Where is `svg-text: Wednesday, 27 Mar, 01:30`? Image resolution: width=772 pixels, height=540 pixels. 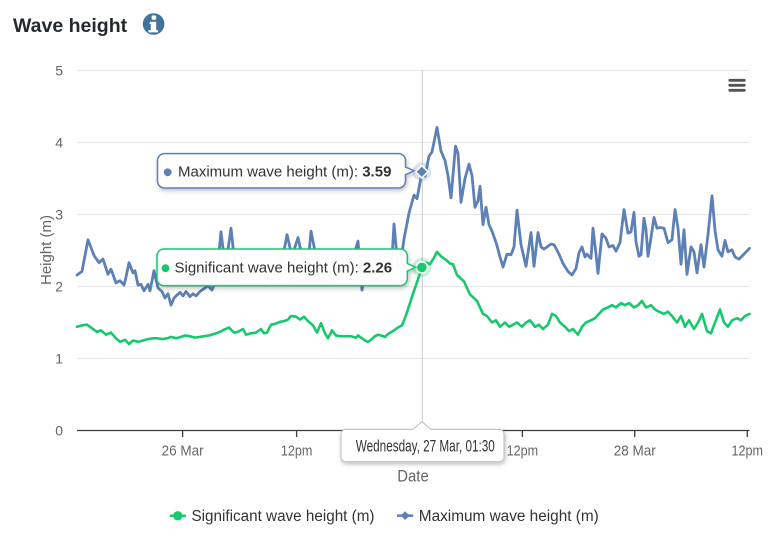 svg-text: Wednesday, 27 Mar, 01:30 is located at coordinates (425, 446).